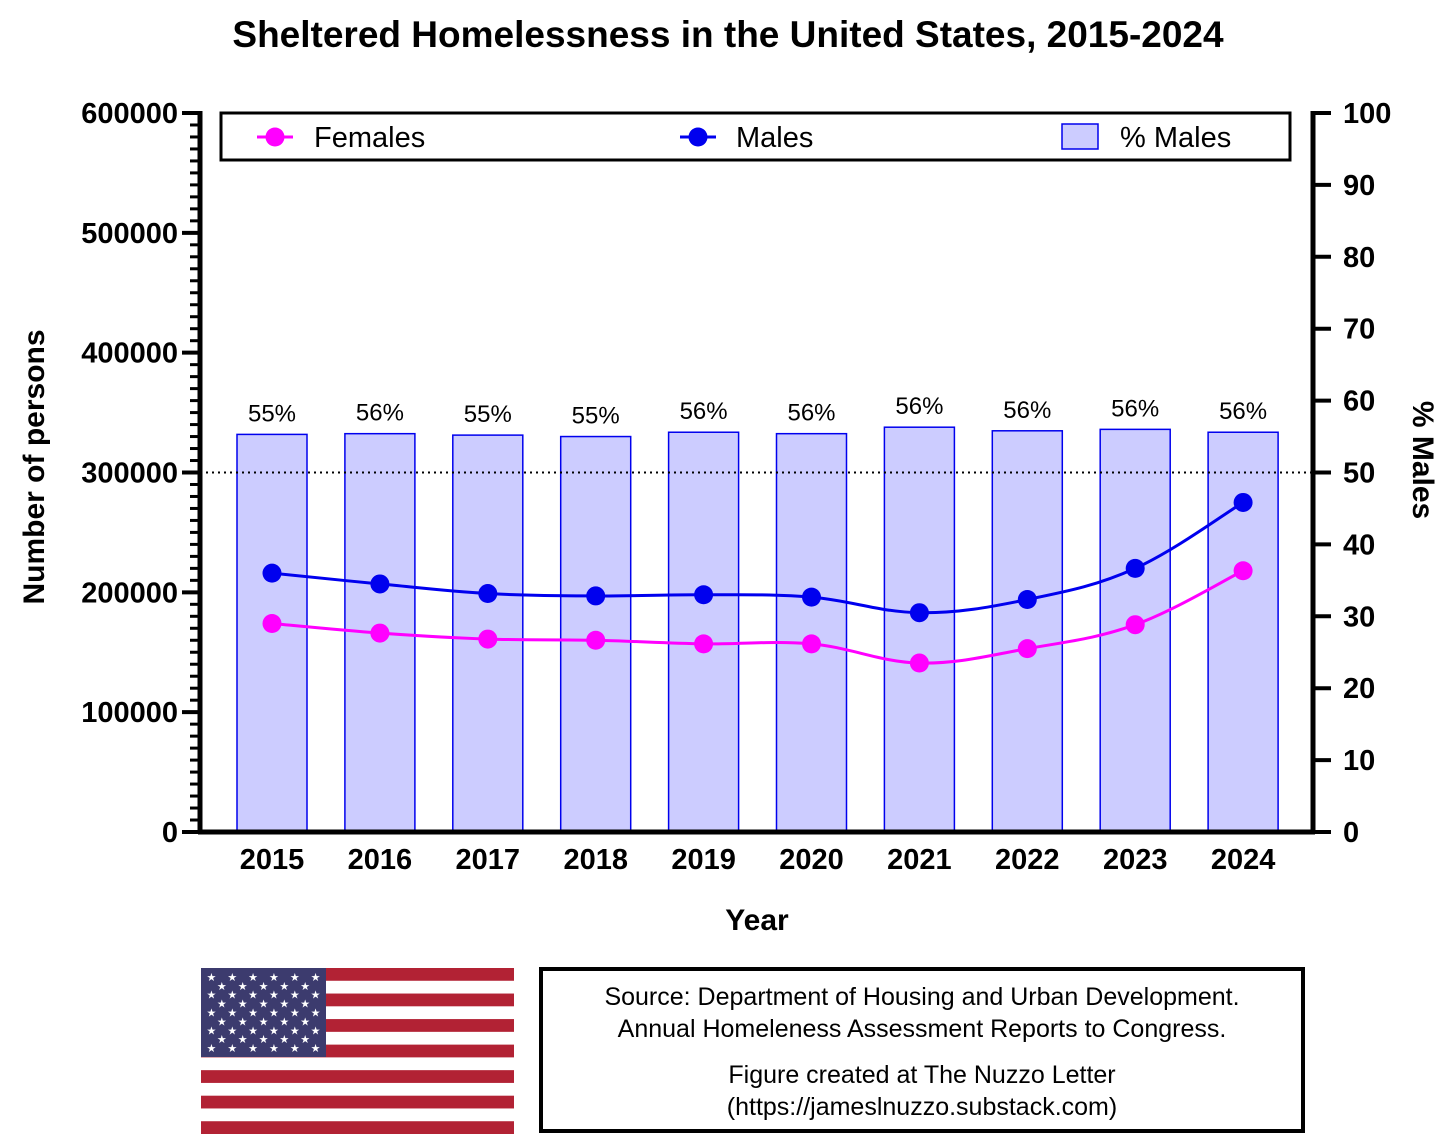 The image size is (1456, 1139). I want to click on legend-pct-males-label: % Males, so click(1175, 138).